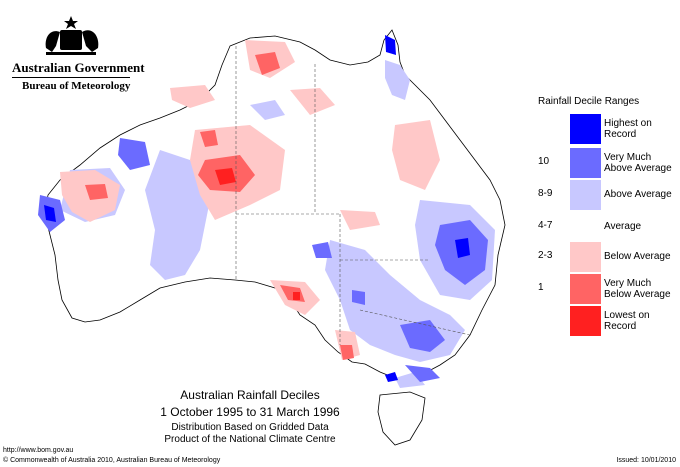  I want to click on legend-title: Rainfall Decile Ranges, so click(589, 101).